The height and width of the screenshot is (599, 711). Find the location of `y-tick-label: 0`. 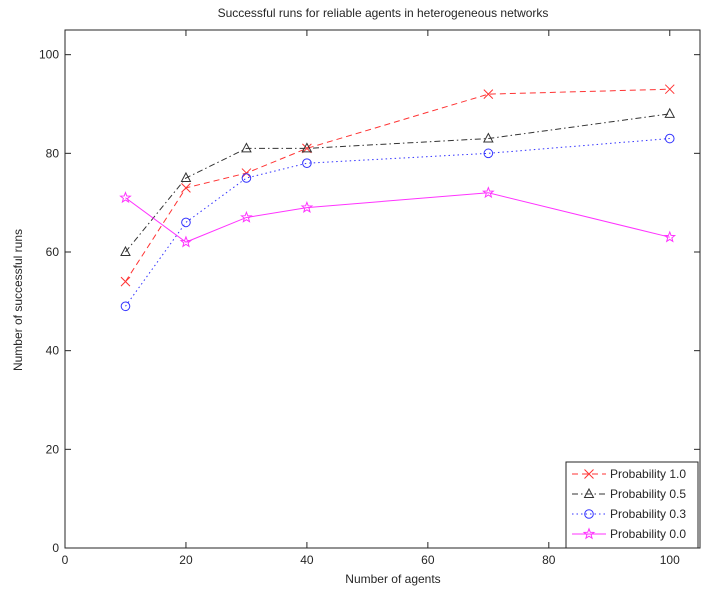

y-tick-label: 0 is located at coordinates (55, 548).